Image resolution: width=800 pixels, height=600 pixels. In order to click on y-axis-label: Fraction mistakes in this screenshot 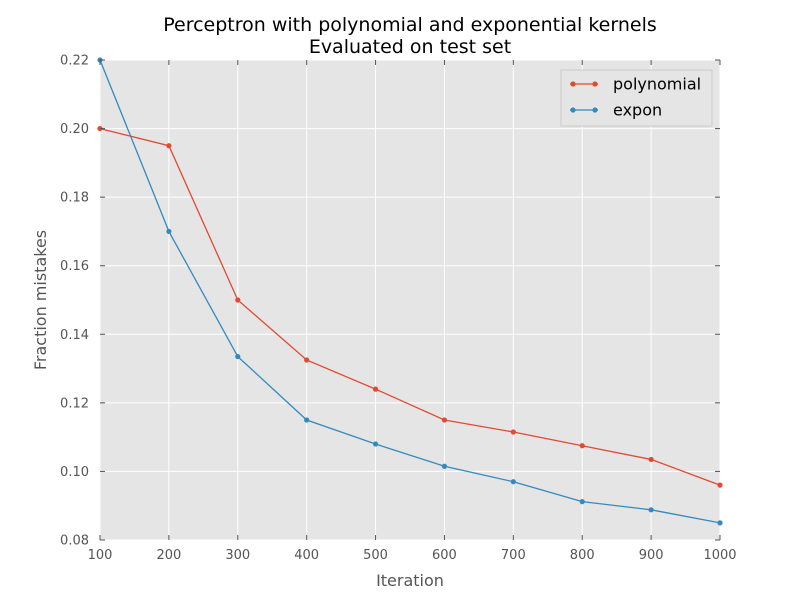, I will do `click(40, 300)`.